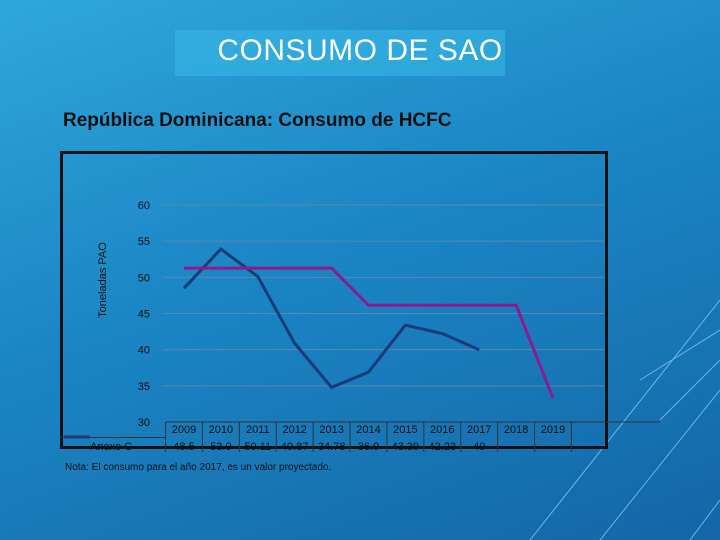 This screenshot has width=720, height=540. Describe the element at coordinates (295, 447) in the screenshot. I see `data-label: 40.87` at that location.